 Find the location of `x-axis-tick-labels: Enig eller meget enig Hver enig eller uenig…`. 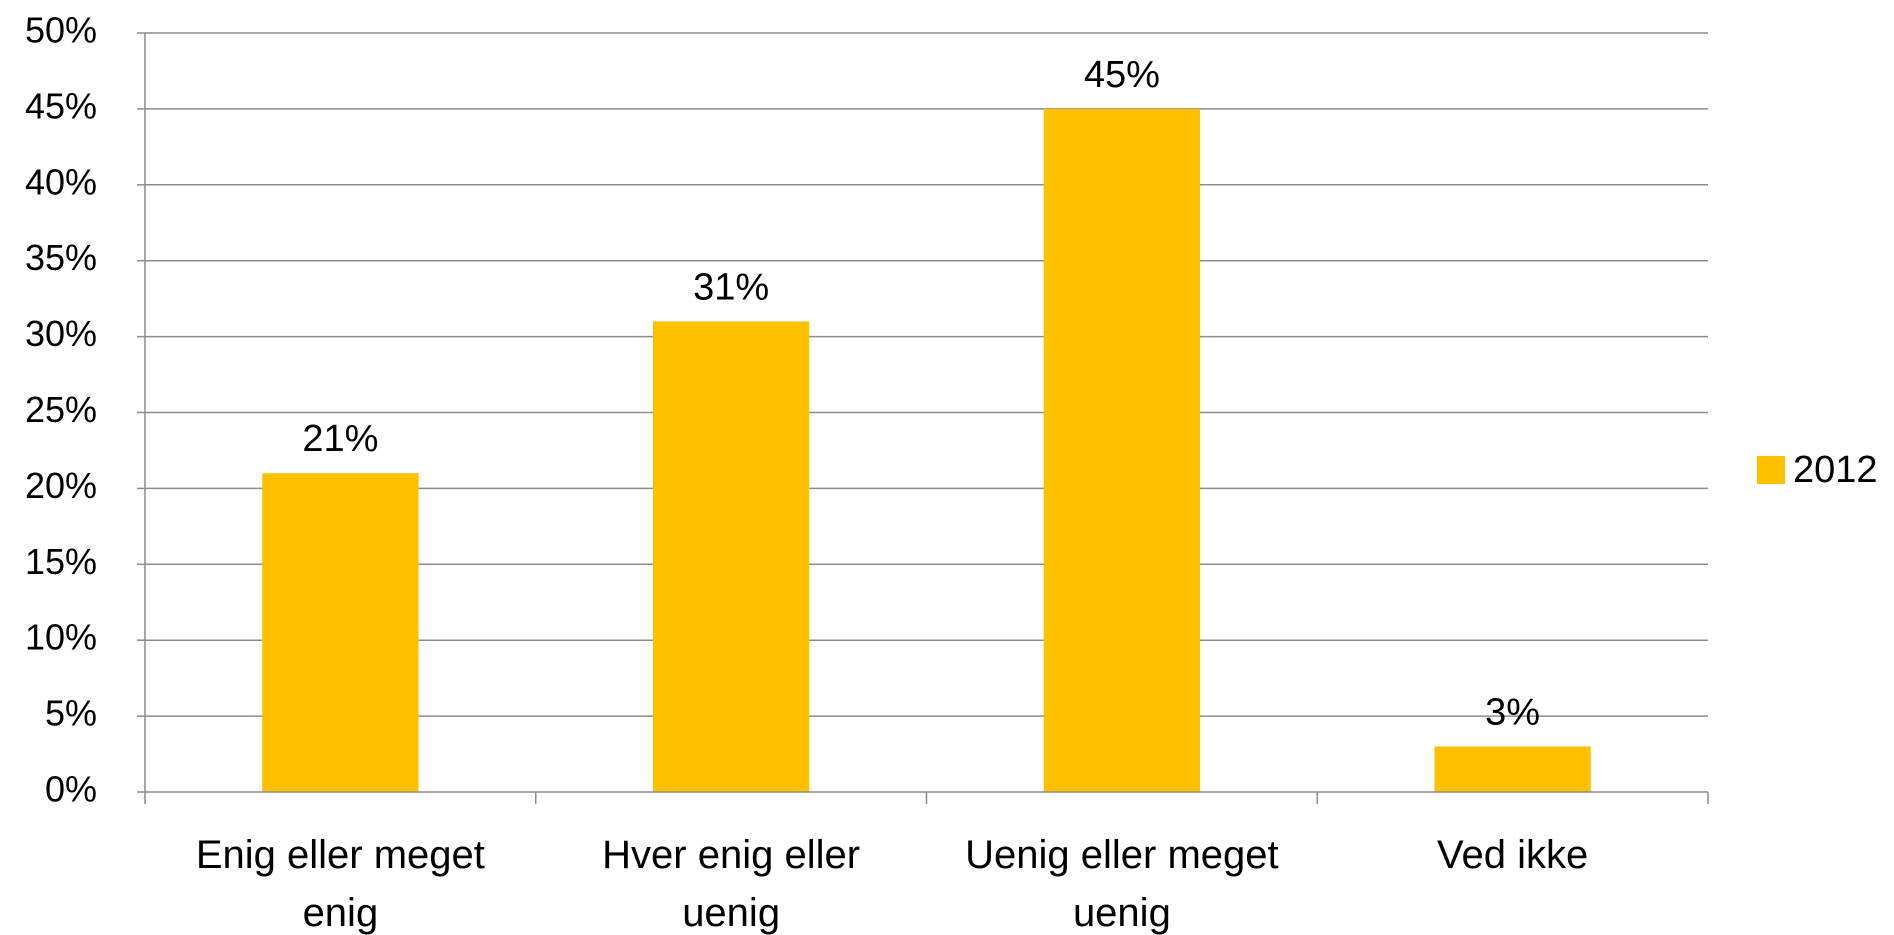

x-axis-tick-labels: Enig eller meget enig Hver enig eller uenig… is located at coordinates (892, 884).